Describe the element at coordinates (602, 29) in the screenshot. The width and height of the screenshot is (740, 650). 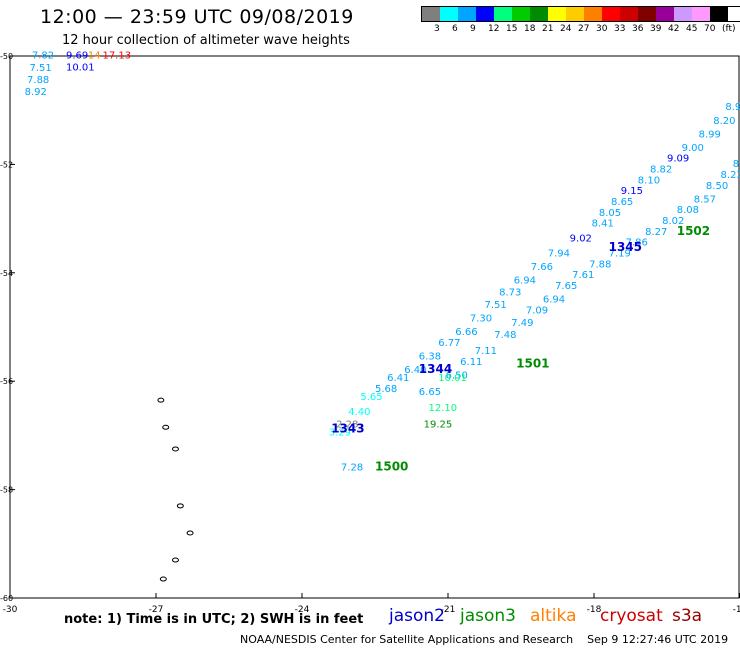
I see `legend-label: 30` at that location.